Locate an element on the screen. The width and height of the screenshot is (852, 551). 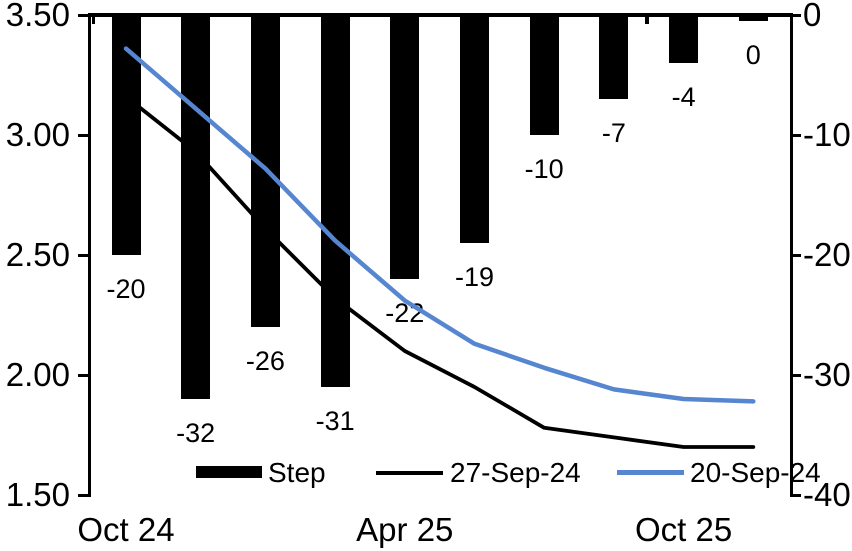
x-axis-label: Oct 24 is located at coordinates (126, 529).